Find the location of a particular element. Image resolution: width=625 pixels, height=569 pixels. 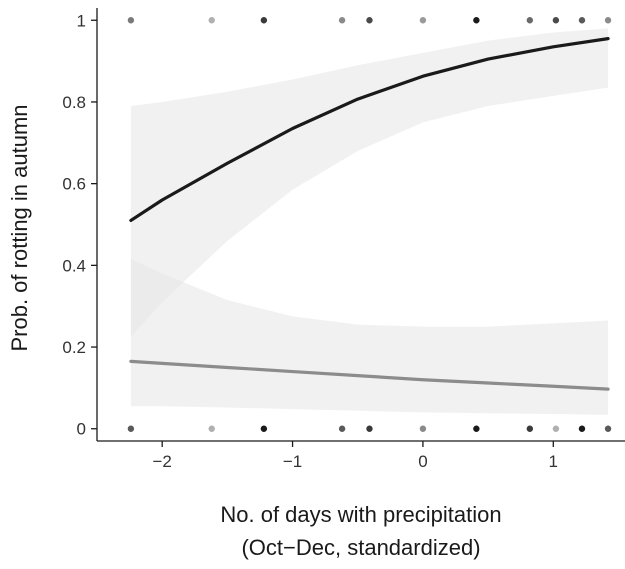

x-axis-title-line2: (Oct−Dec, standardized) is located at coordinates (360, 547).